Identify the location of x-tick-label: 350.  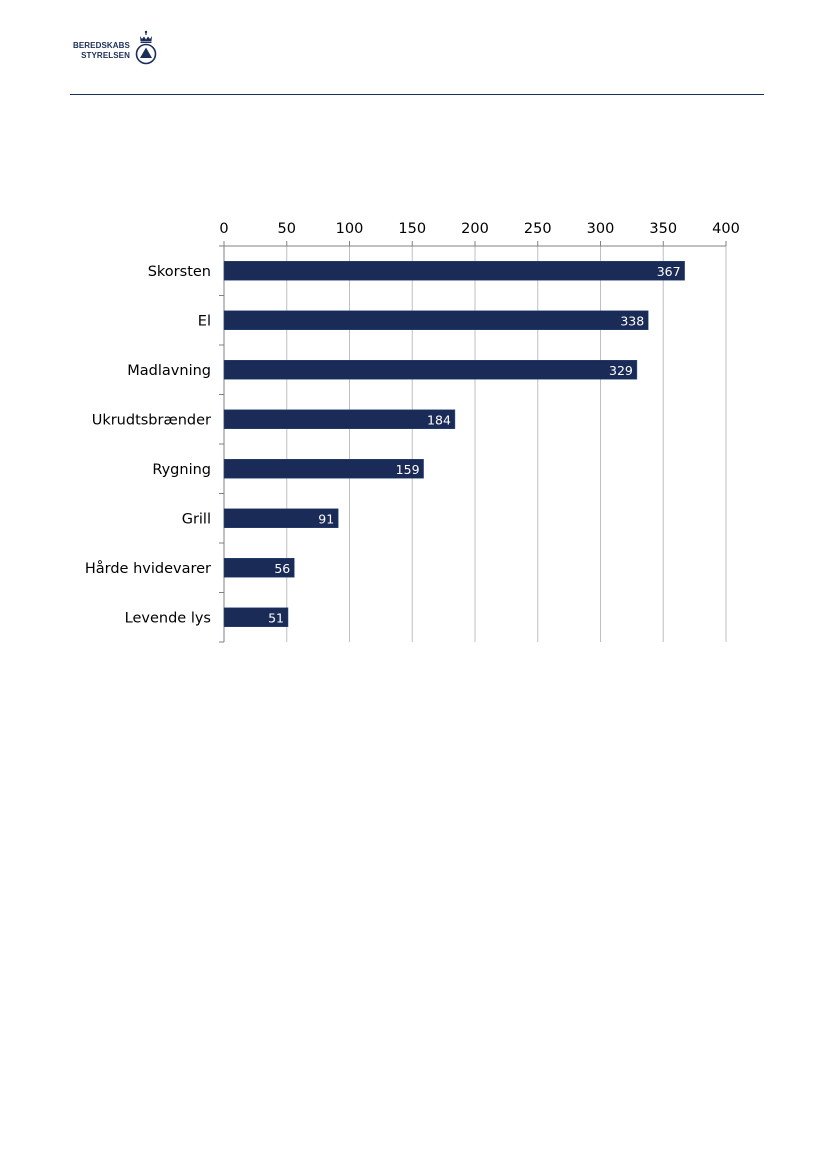
(663, 229).